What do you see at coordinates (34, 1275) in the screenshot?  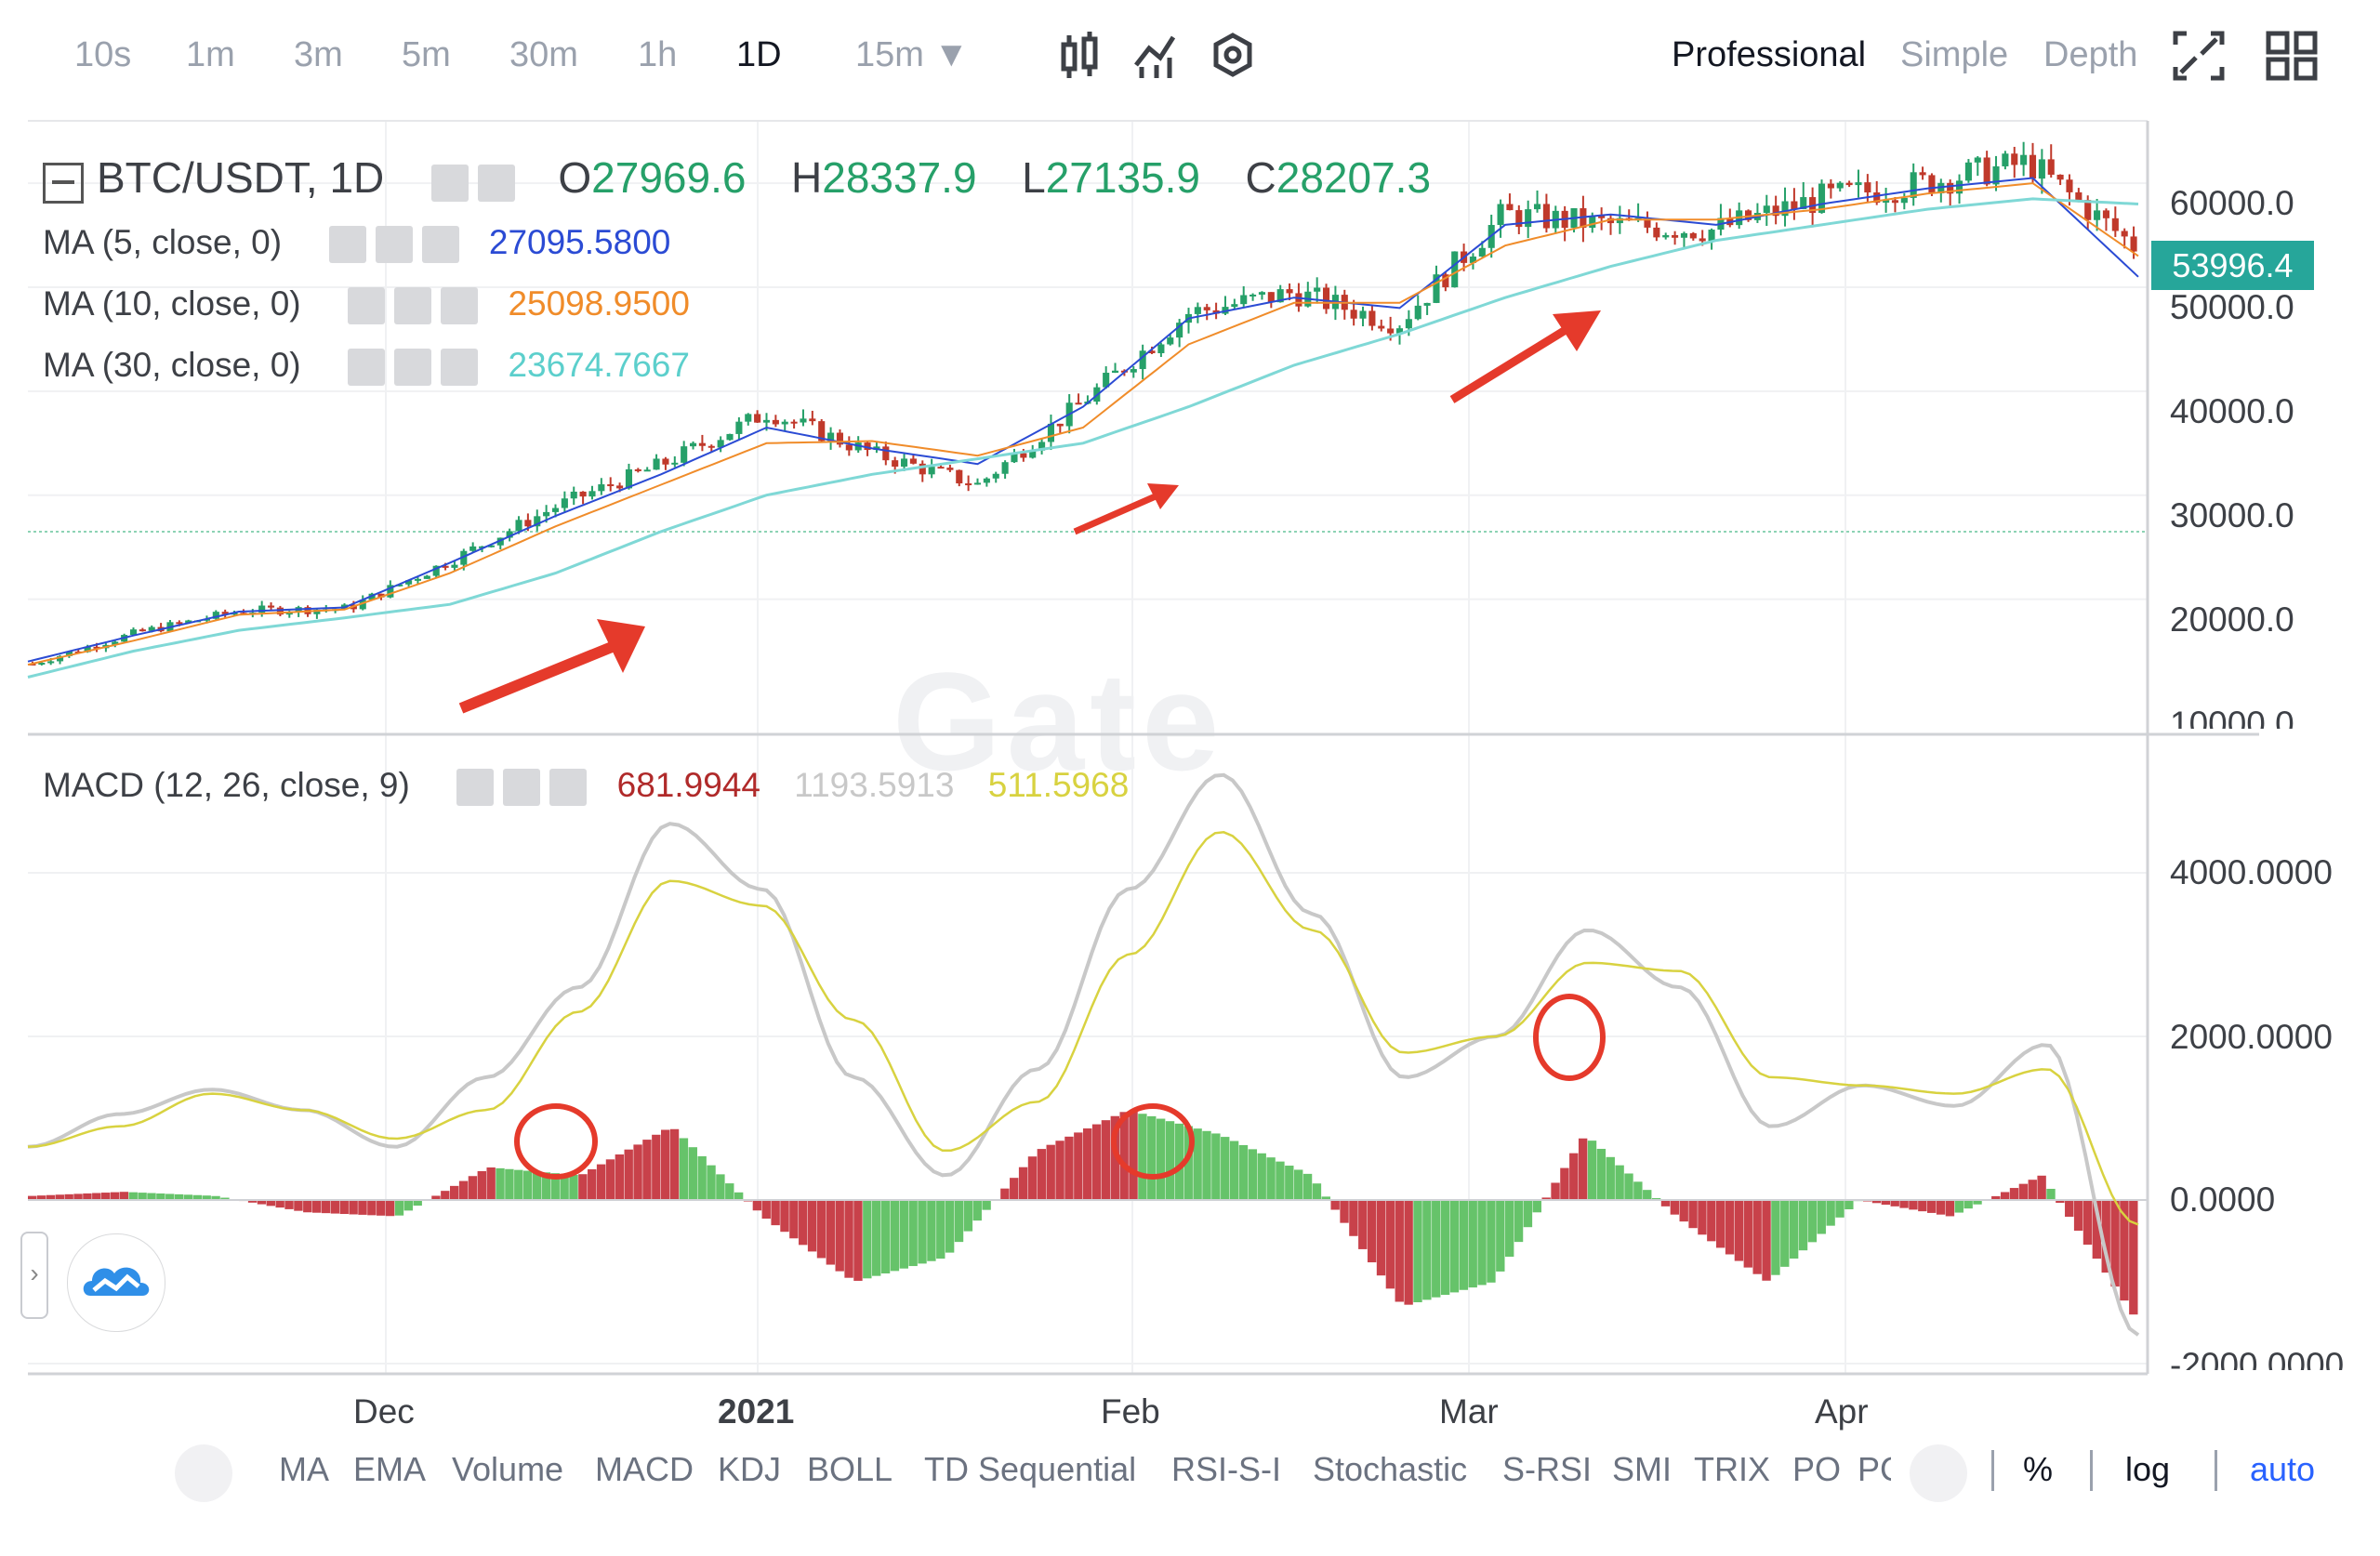 I see `expand-sidebar-button: ›` at bounding box center [34, 1275].